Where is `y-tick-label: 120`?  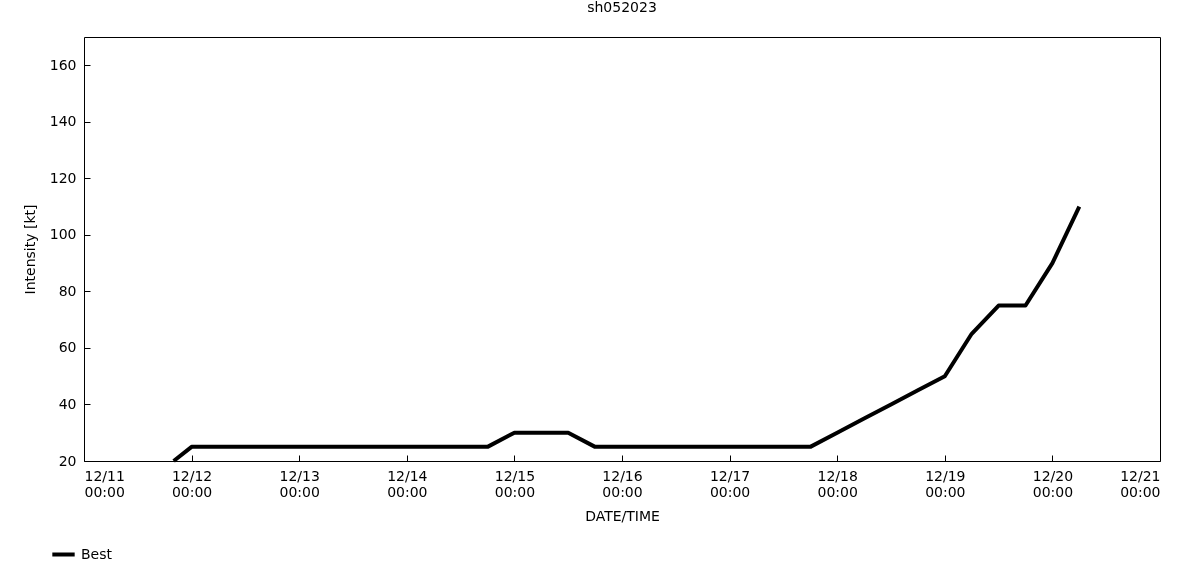 y-tick-label: 120 is located at coordinates (63, 177).